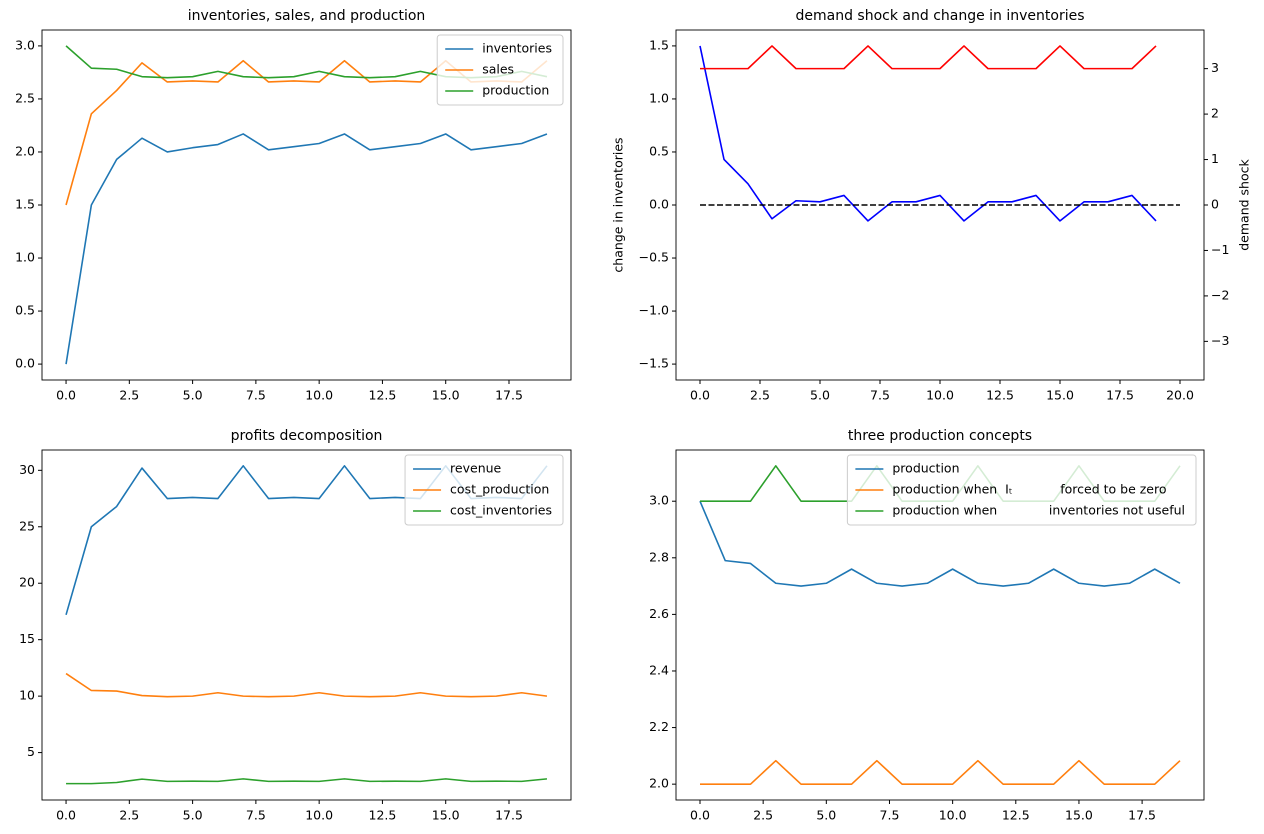  What do you see at coordinates (1244, 205) in the screenshot?
I see `y2-axis-label: demand shock` at bounding box center [1244, 205].